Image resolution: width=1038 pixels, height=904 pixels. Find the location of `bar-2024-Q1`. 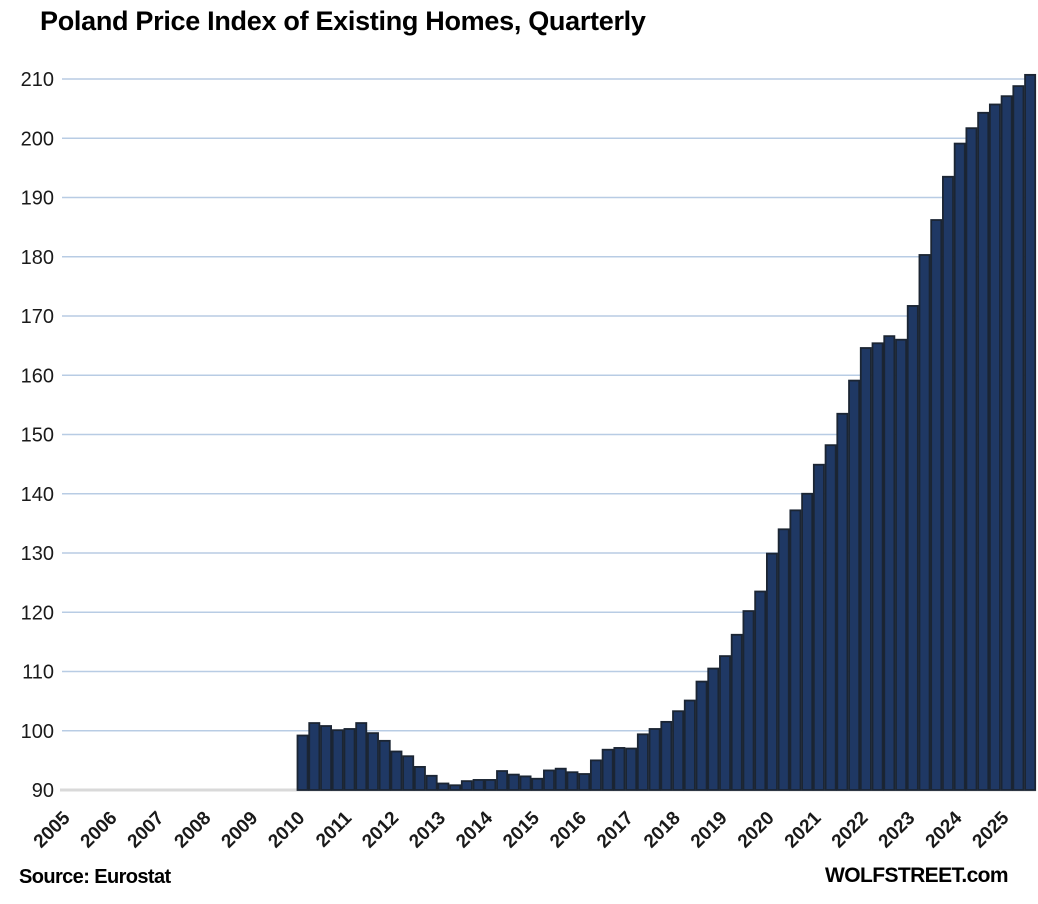

bar-2024-Q1 is located at coordinates (959, 466).